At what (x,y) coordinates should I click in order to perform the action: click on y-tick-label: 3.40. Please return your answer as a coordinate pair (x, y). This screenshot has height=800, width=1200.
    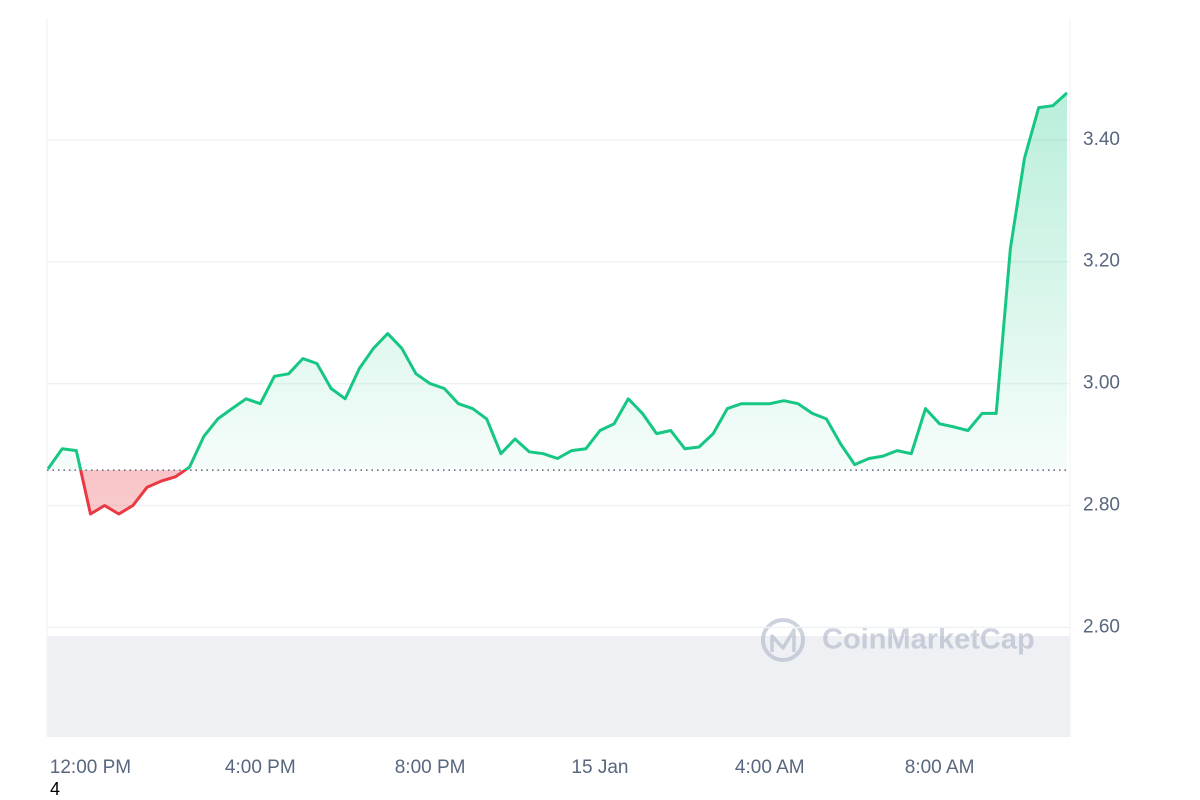
    Looking at the image, I should click on (1101, 139).